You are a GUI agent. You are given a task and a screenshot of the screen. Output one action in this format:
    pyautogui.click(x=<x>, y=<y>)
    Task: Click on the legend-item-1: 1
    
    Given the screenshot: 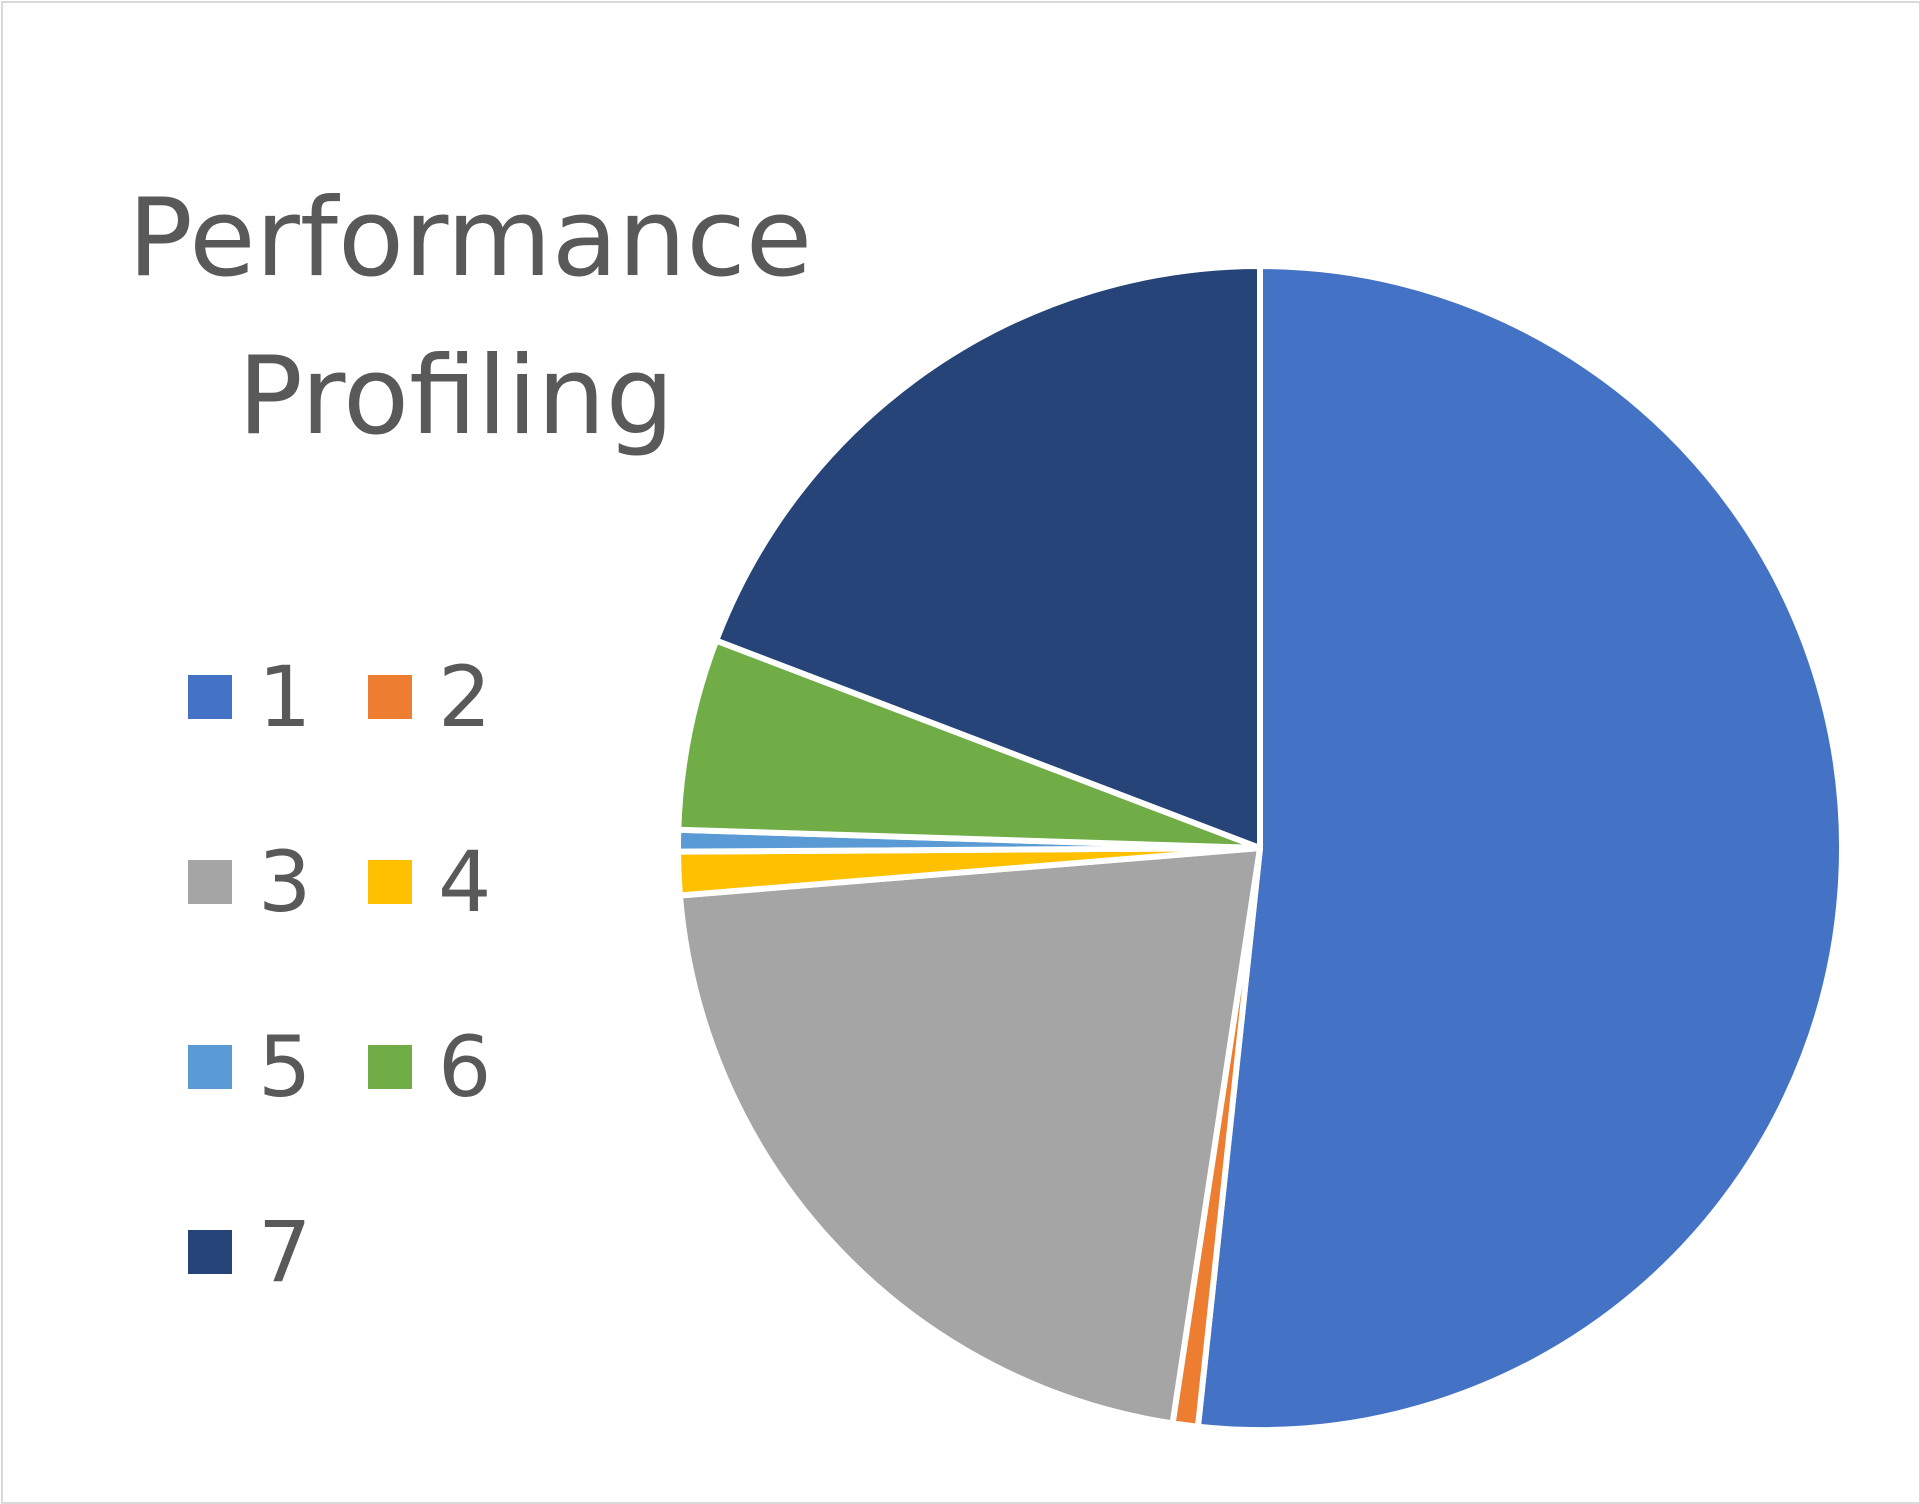 What is the action you would take?
    pyautogui.click(x=278, y=697)
    